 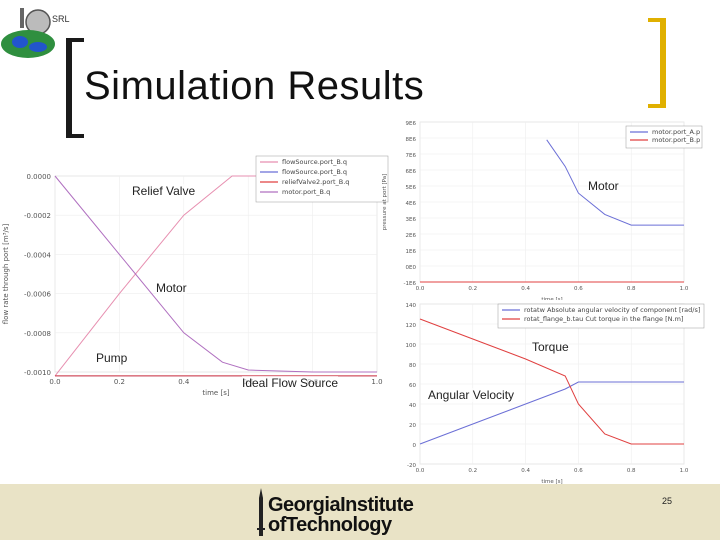 What do you see at coordinates (261, 512) in the screenshot?
I see `gt-tower-icon` at bounding box center [261, 512].